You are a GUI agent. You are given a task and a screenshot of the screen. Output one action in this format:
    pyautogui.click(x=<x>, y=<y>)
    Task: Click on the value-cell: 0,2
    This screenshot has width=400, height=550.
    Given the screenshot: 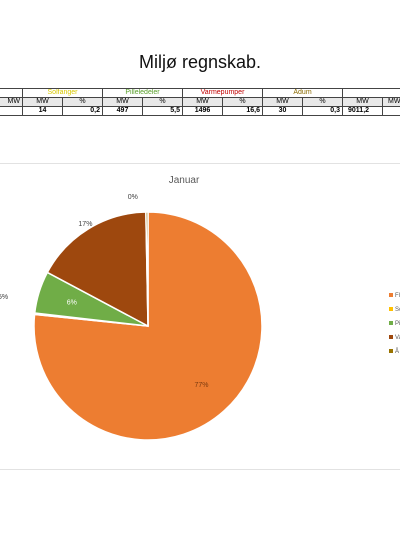 What is the action you would take?
    pyautogui.click(x=82, y=111)
    